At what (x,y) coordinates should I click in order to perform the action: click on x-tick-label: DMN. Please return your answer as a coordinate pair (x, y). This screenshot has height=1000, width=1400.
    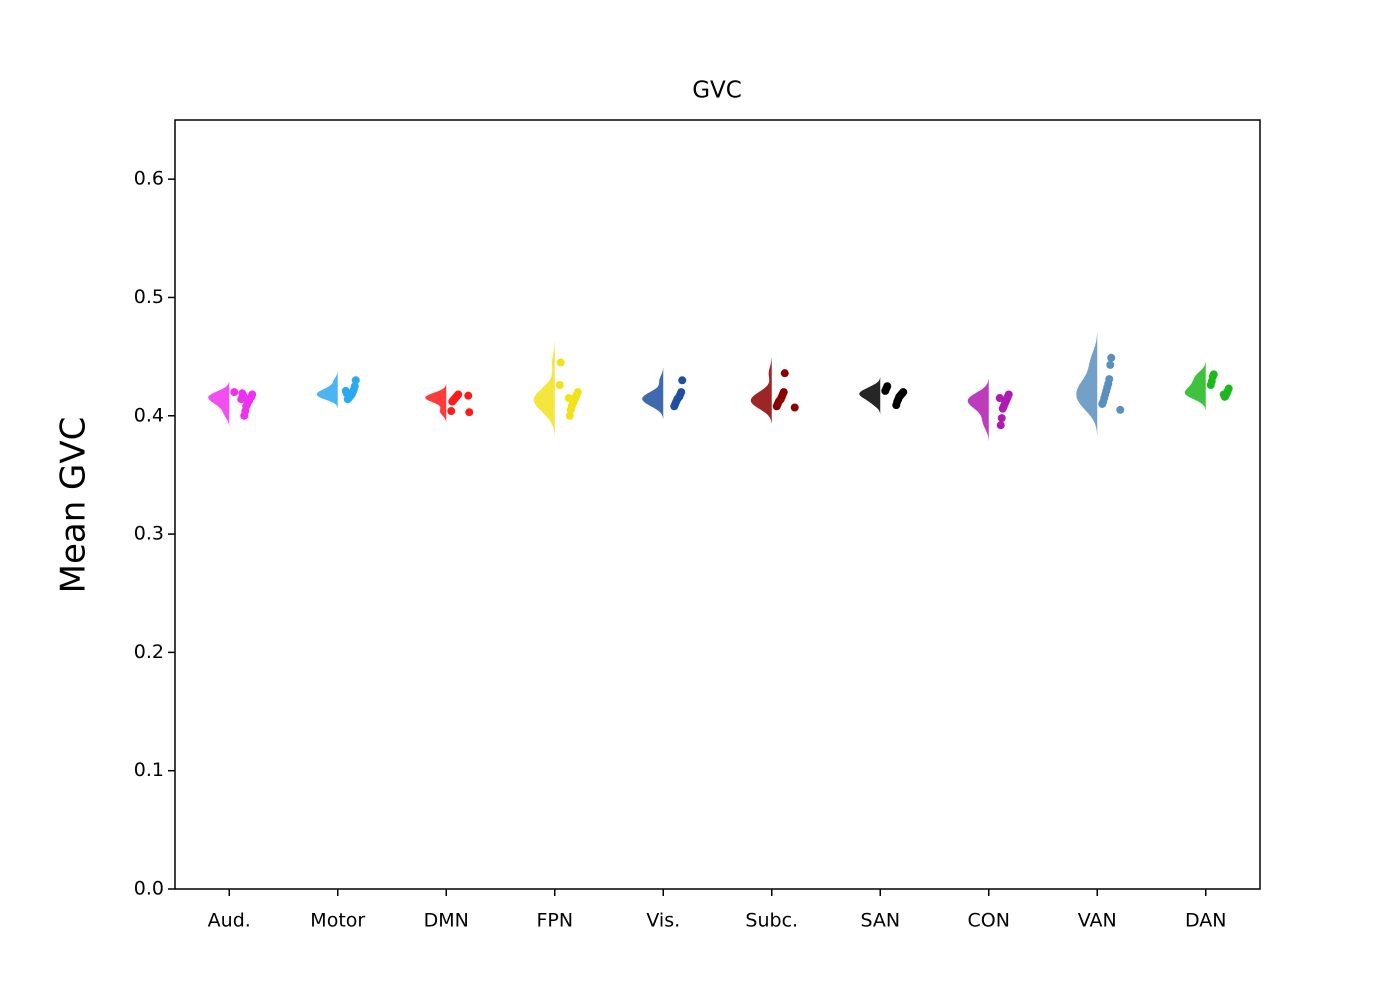
    Looking at the image, I should click on (446, 921).